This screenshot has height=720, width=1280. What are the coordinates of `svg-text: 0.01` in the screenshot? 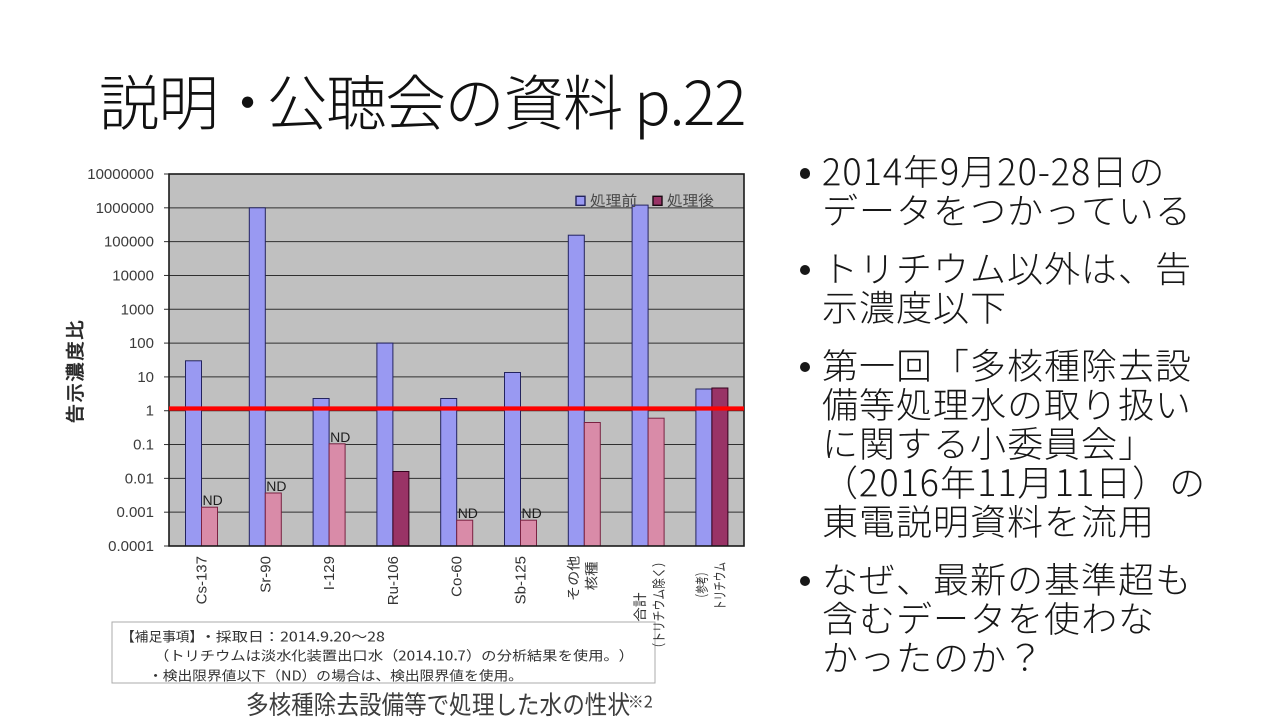 It's located at (139, 478).